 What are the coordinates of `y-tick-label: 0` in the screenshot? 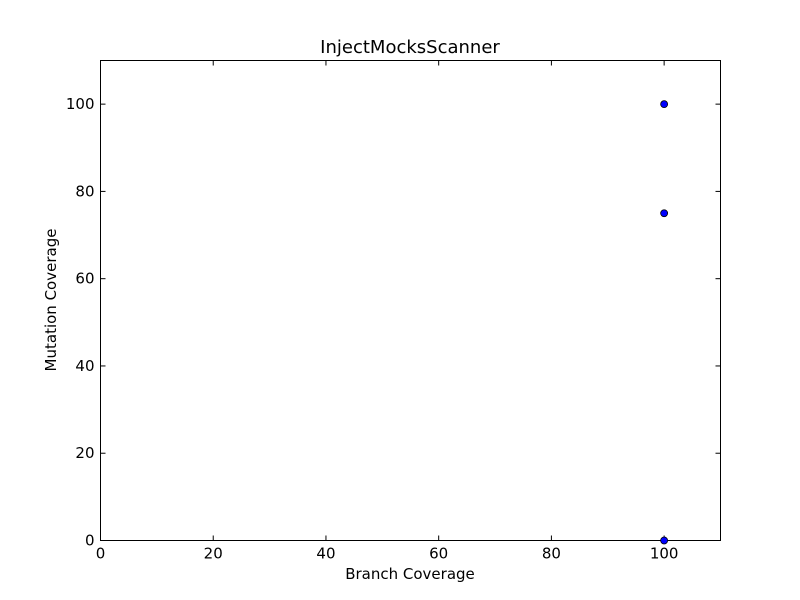 It's located at (90, 541).